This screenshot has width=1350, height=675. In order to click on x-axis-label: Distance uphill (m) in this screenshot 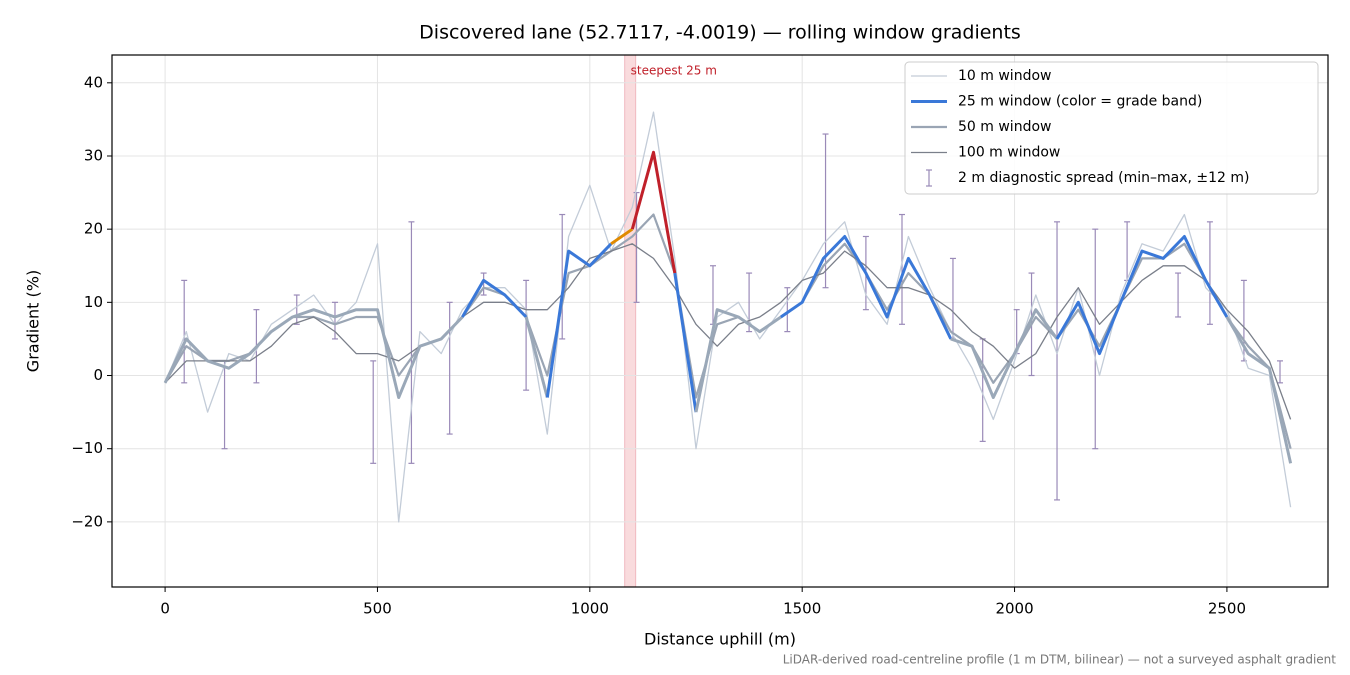, I will do `click(720, 639)`.